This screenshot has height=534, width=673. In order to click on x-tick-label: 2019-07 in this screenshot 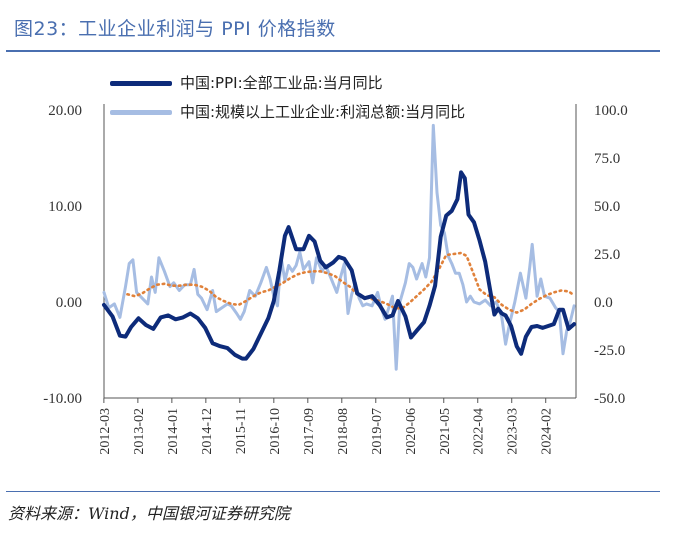, I will do `click(377, 431)`.